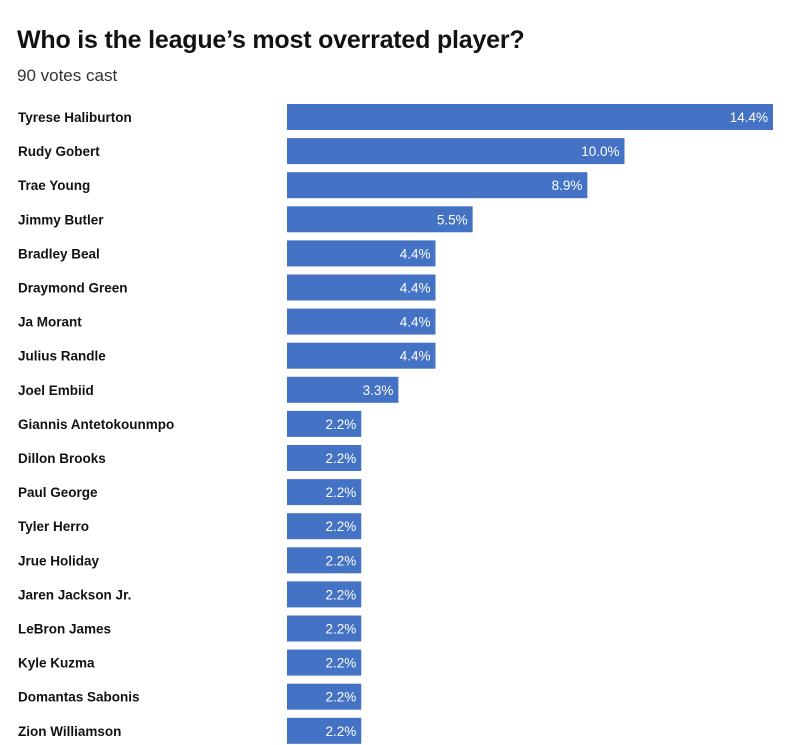  I want to click on category-label: Tyrese Haliburton, so click(75, 117).